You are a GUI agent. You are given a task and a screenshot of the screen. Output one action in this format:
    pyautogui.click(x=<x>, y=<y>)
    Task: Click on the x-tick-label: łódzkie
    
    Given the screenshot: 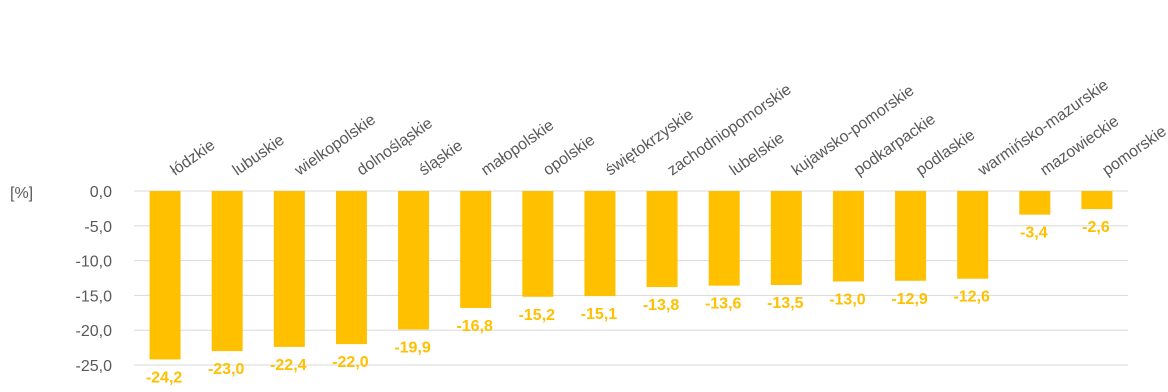 What is the action you would take?
    pyautogui.click(x=193, y=158)
    